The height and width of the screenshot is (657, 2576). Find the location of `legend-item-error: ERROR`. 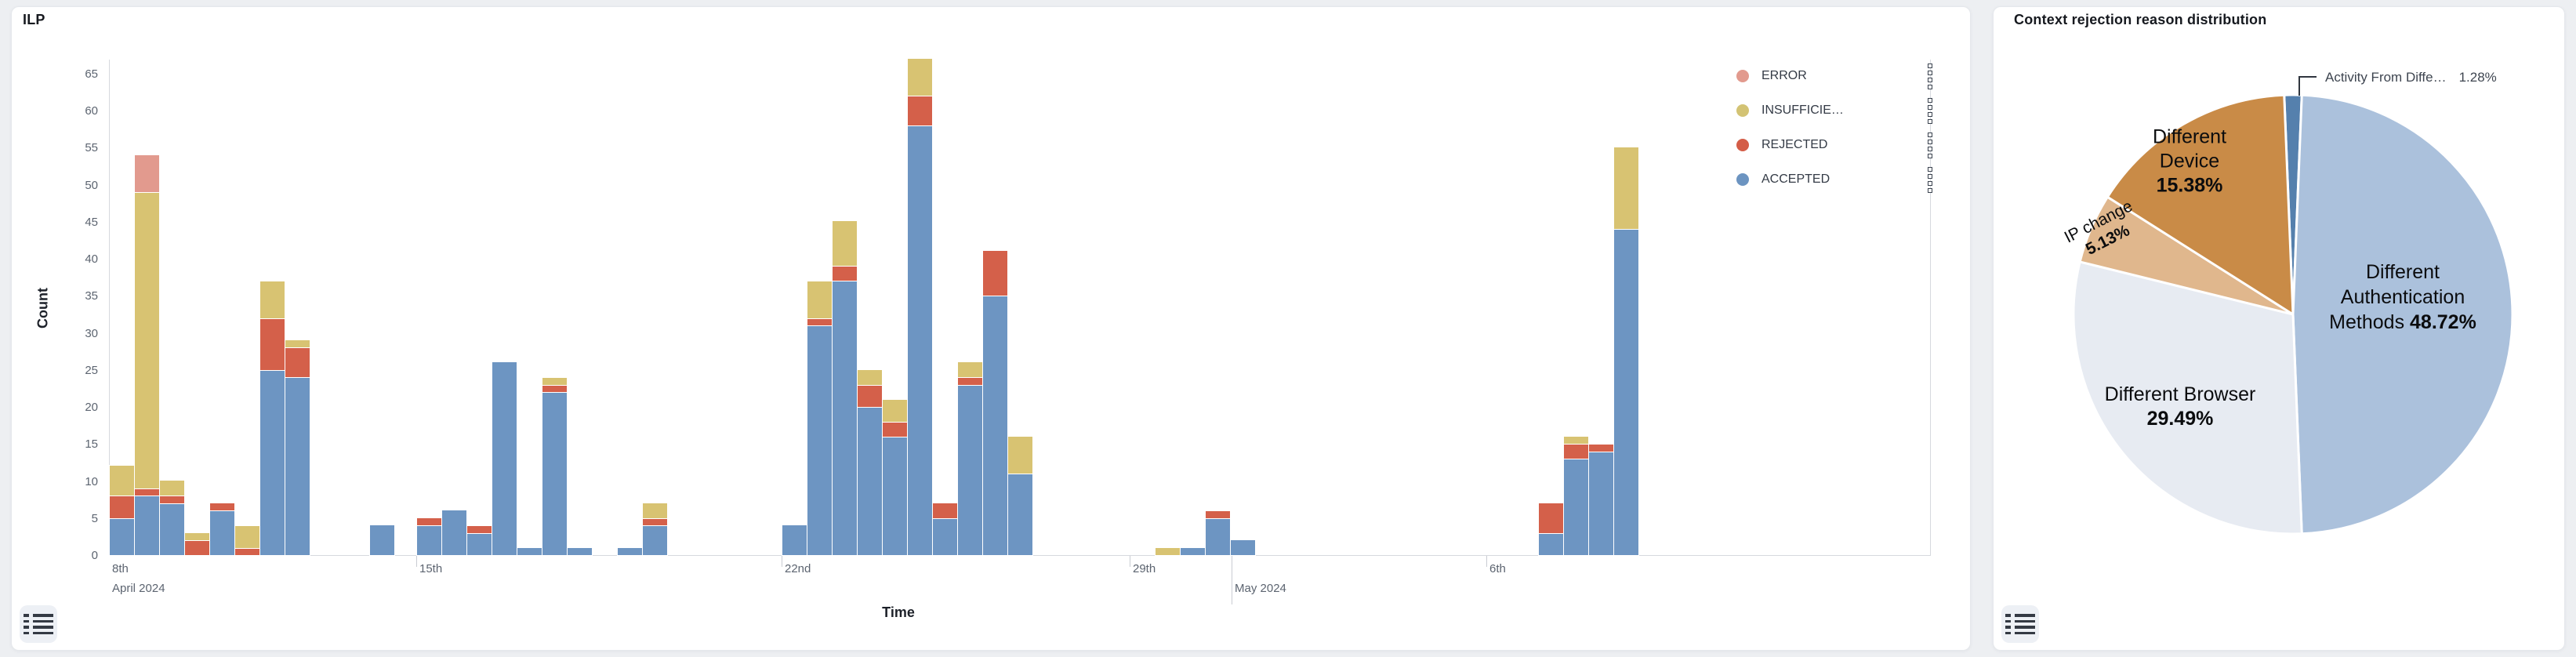

legend-item-error: ERROR is located at coordinates (1835, 76).